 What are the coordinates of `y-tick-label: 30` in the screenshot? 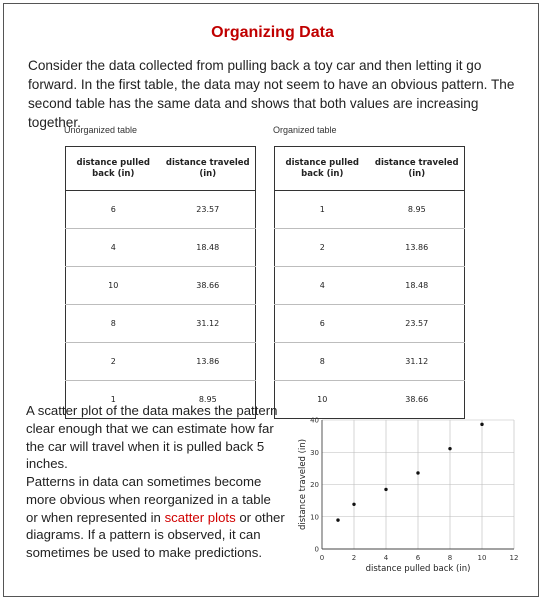 It's located at (314, 453).